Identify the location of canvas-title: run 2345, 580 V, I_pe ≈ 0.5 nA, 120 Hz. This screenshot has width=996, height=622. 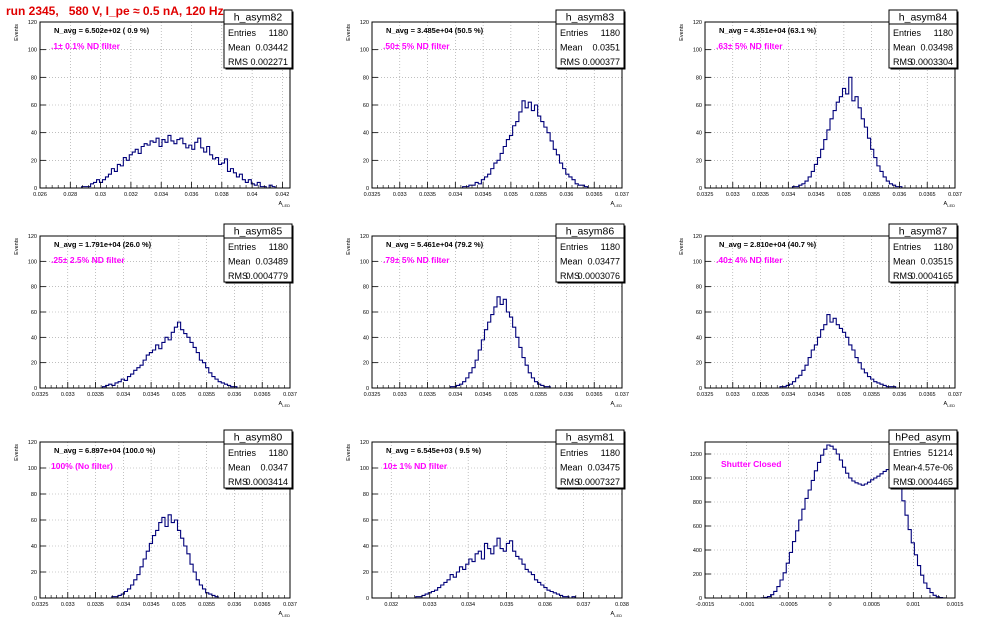
(115, 11).